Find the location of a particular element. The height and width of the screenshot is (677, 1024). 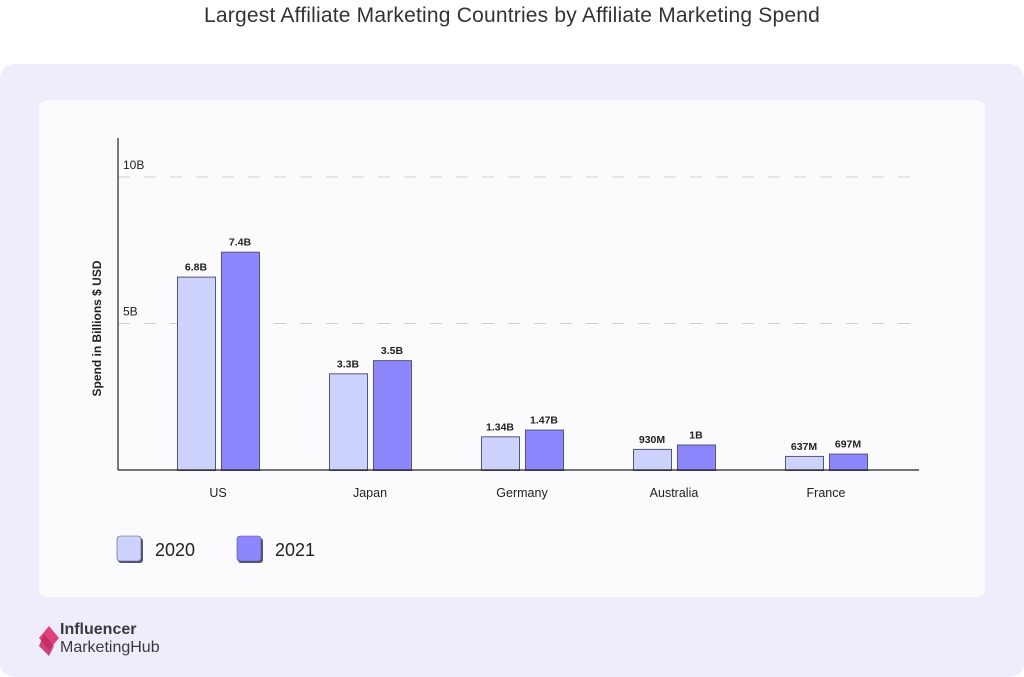

x-tick-label: Australia is located at coordinates (674, 493).